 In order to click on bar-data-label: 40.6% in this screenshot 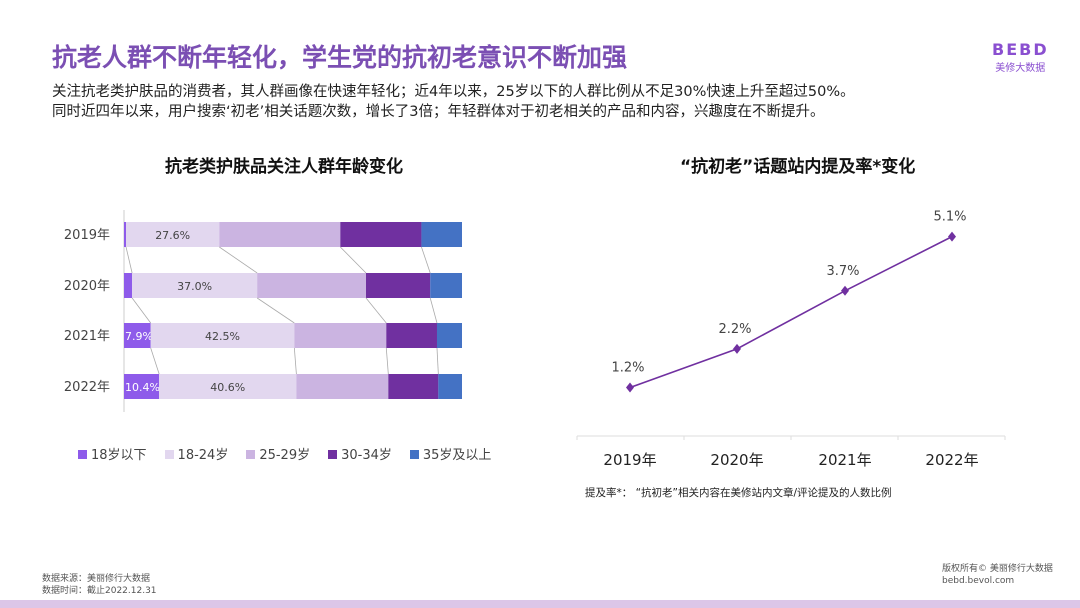, I will do `click(227, 387)`.